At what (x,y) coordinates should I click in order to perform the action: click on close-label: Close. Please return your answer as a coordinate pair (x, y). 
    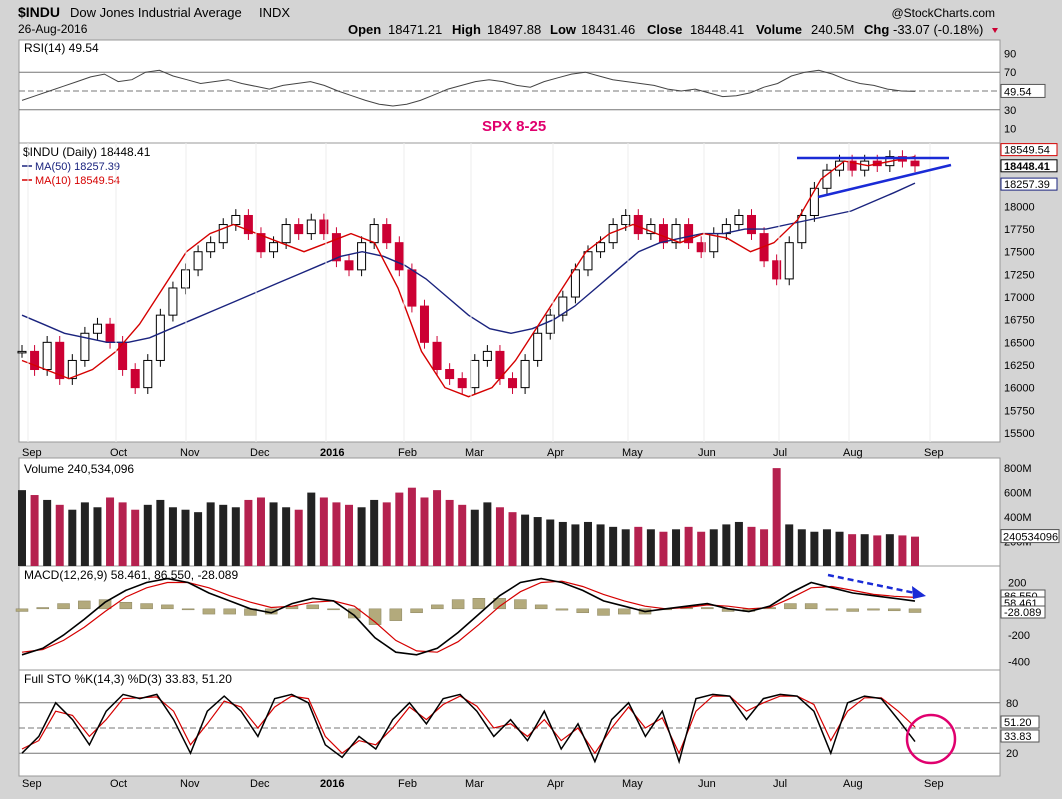
    Looking at the image, I should click on (664, 29).